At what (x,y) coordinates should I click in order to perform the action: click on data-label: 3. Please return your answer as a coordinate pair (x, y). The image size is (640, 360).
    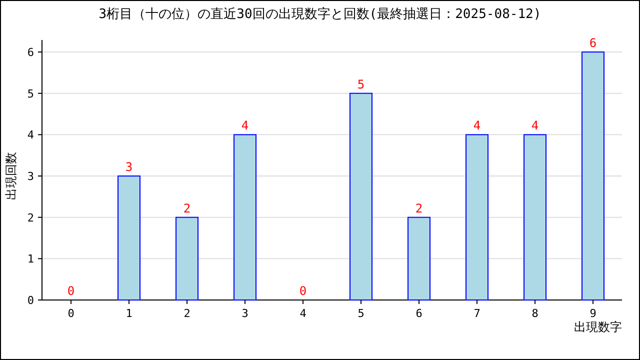
    Looking at the image, I should click on (129, 167).